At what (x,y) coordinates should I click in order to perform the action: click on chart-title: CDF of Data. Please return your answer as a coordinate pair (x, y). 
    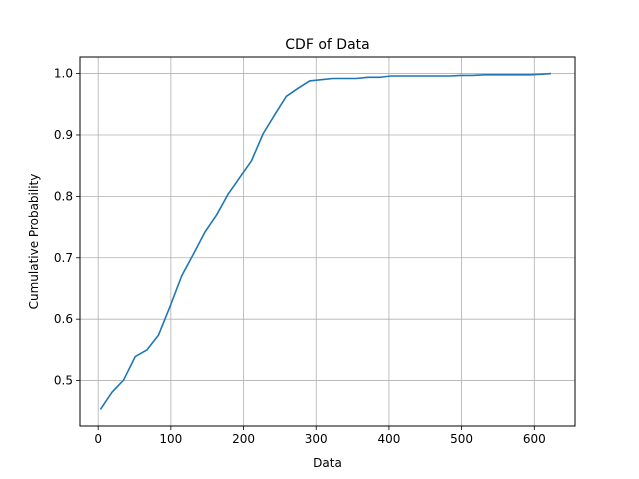
    Looking at the image, I should click on (327, 45).